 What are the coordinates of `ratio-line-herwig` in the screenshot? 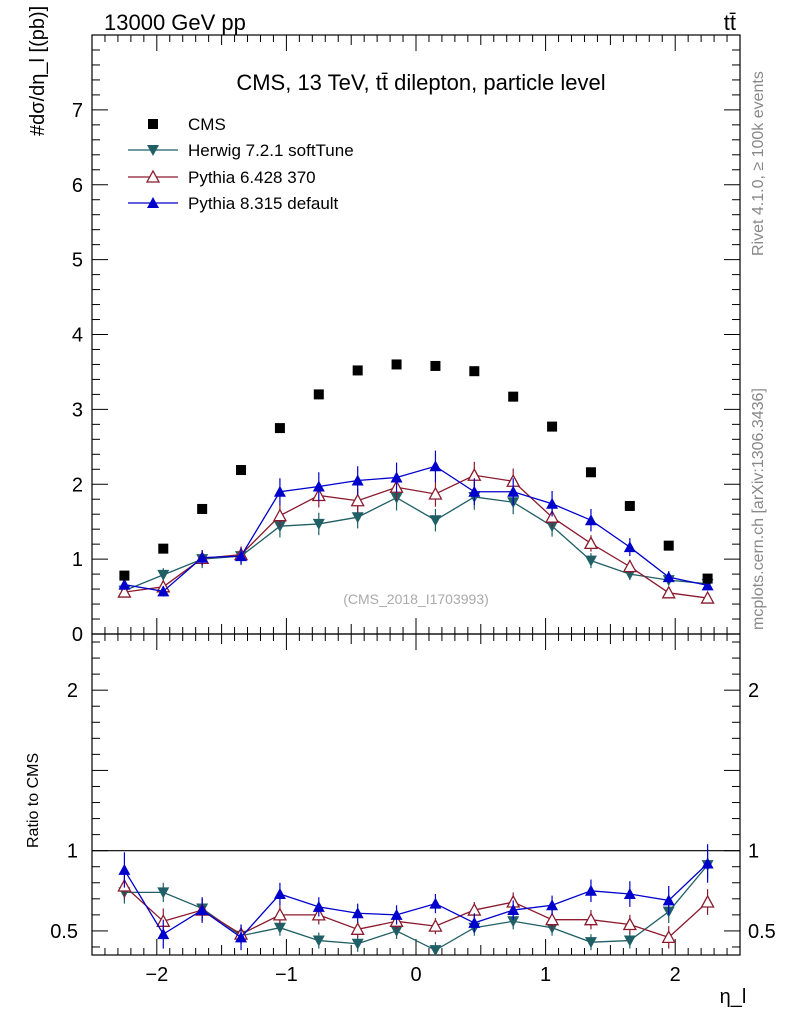 It's located at (416, 907).